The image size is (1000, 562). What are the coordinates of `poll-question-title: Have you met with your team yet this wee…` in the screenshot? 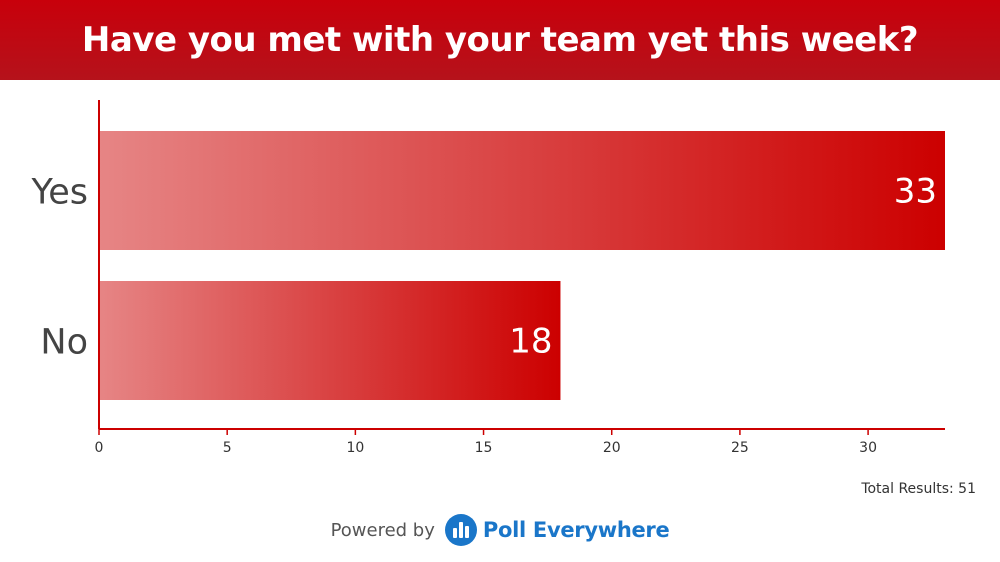 It's located at (500, 40).